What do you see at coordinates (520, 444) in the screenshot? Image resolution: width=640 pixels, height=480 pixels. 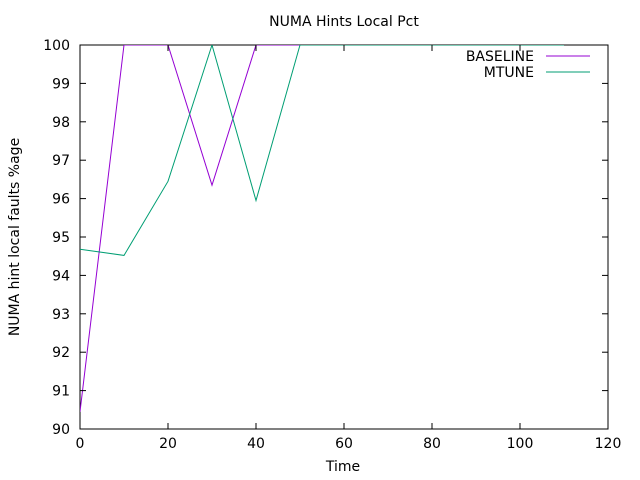 I see `x-tick-label: 100` at bounding box center [520, 444].